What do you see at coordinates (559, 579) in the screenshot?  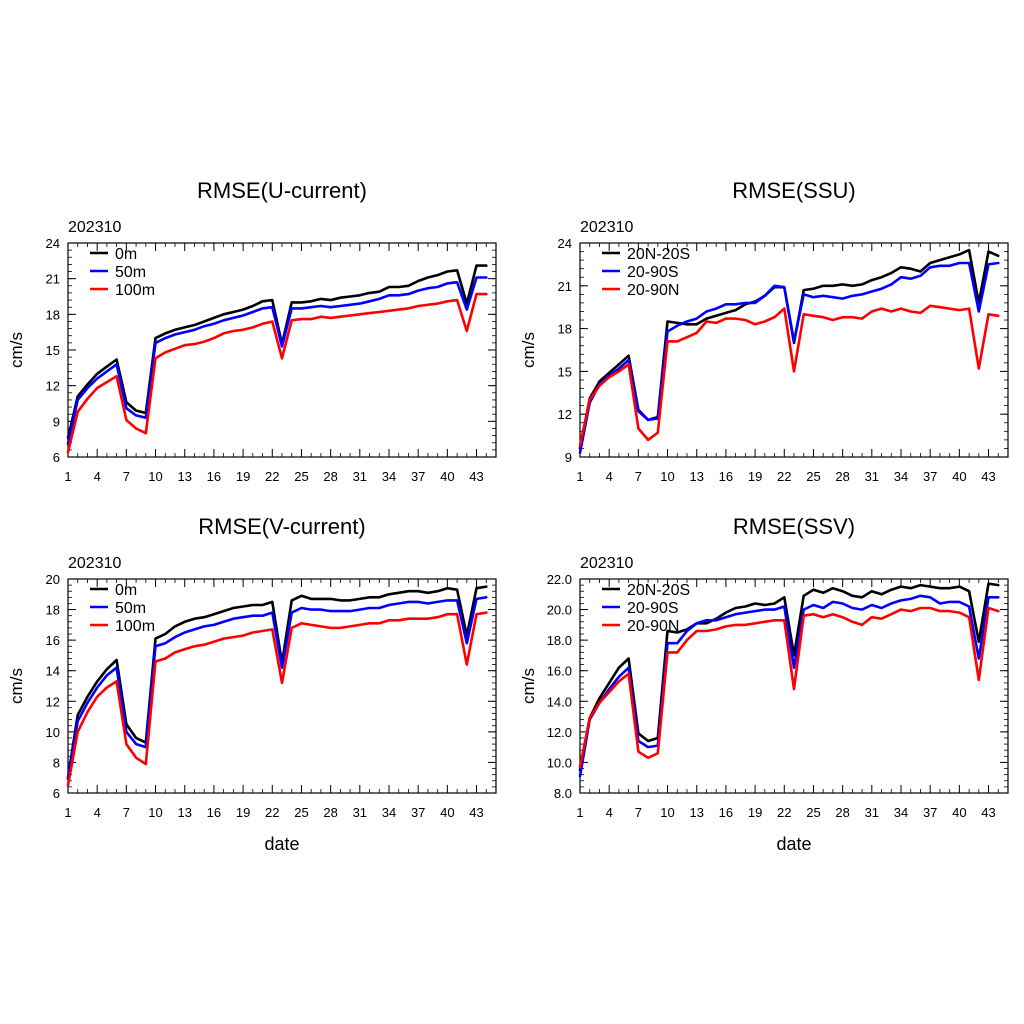 I see `y-tick-label: 22.0` at bounding box center [559, 579].